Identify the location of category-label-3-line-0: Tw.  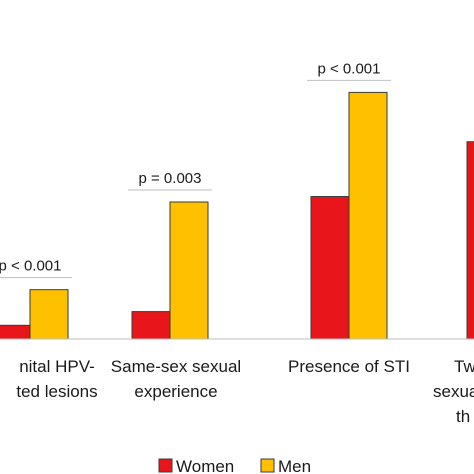
(464, 366).